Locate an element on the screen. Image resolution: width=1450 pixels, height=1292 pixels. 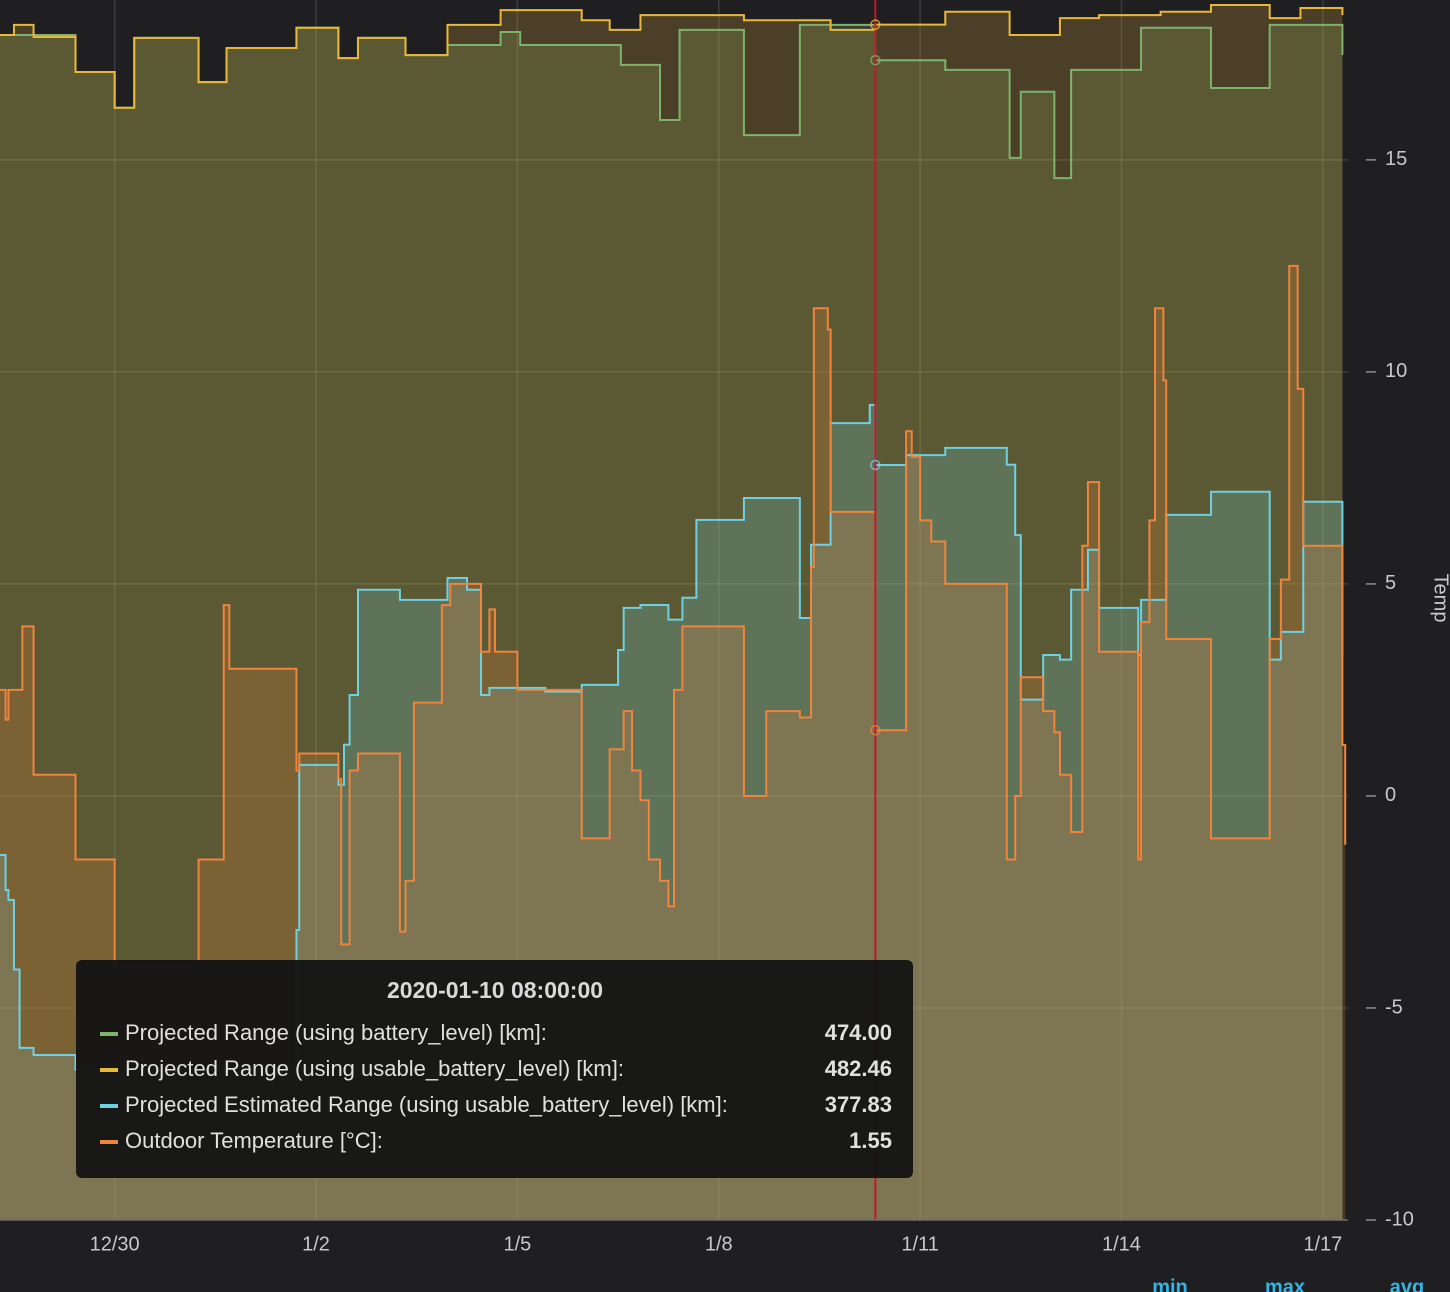
series-line is located at coordinates (672, 56).